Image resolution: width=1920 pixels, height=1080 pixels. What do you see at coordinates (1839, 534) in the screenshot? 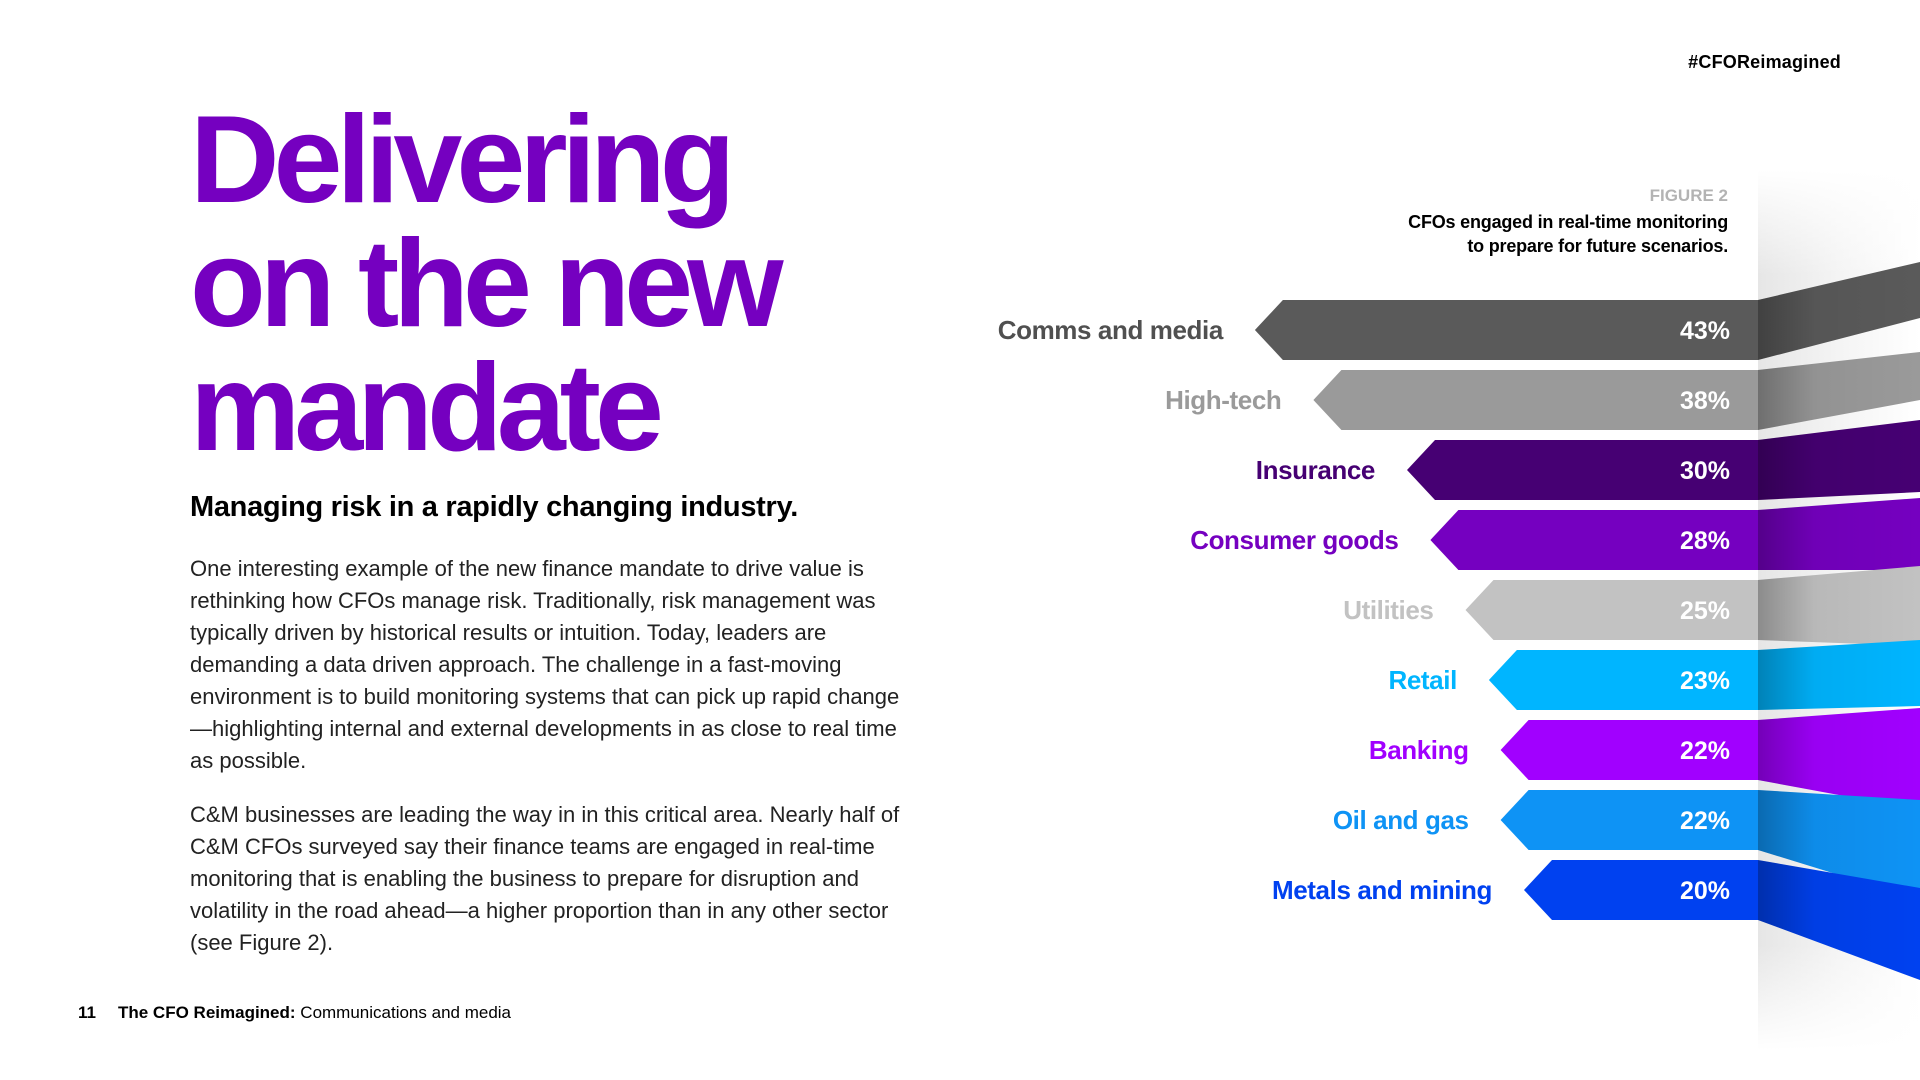
I see `ribbon-shade-consumer-goods` at bounding box center [1839, 534].